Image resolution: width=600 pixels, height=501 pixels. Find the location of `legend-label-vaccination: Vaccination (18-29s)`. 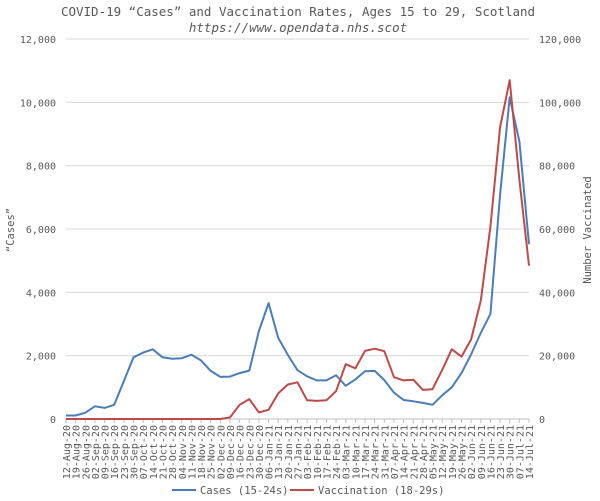

legend-label-vaccination: Vaccination (18-29s) is located at coordinates (381, 491).